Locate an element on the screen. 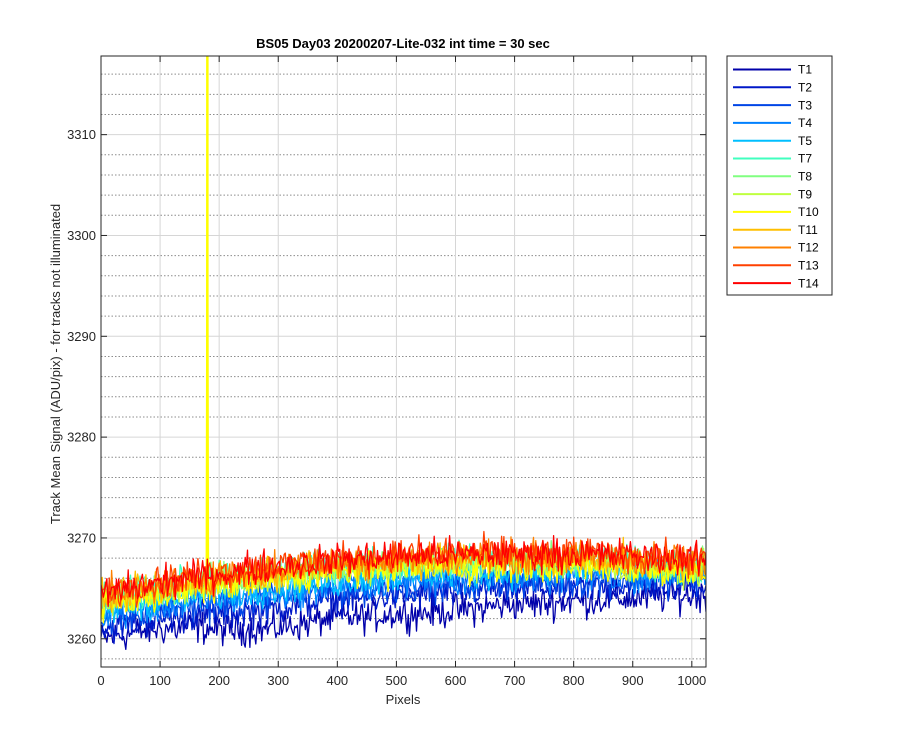 This screenshot has width=900, height=750. y-tick-label: 3260 is located at coordinates (81, 638).